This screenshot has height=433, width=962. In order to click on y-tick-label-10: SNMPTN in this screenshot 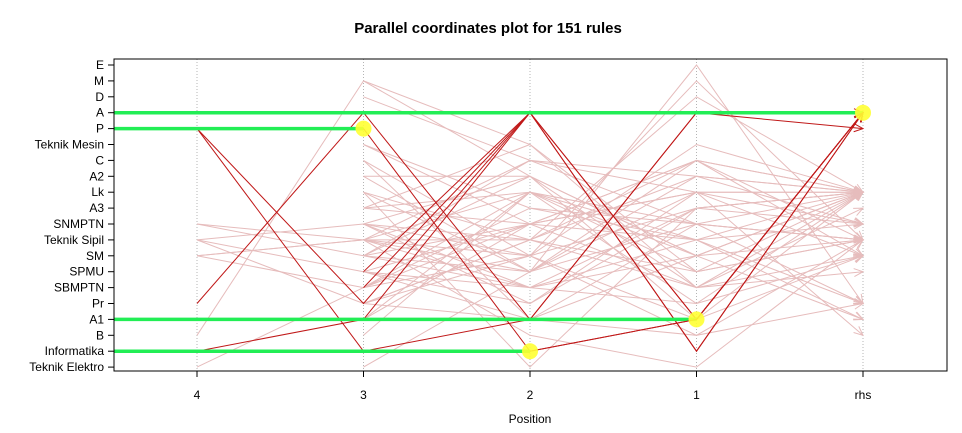, I will do `click(78, 224)`.